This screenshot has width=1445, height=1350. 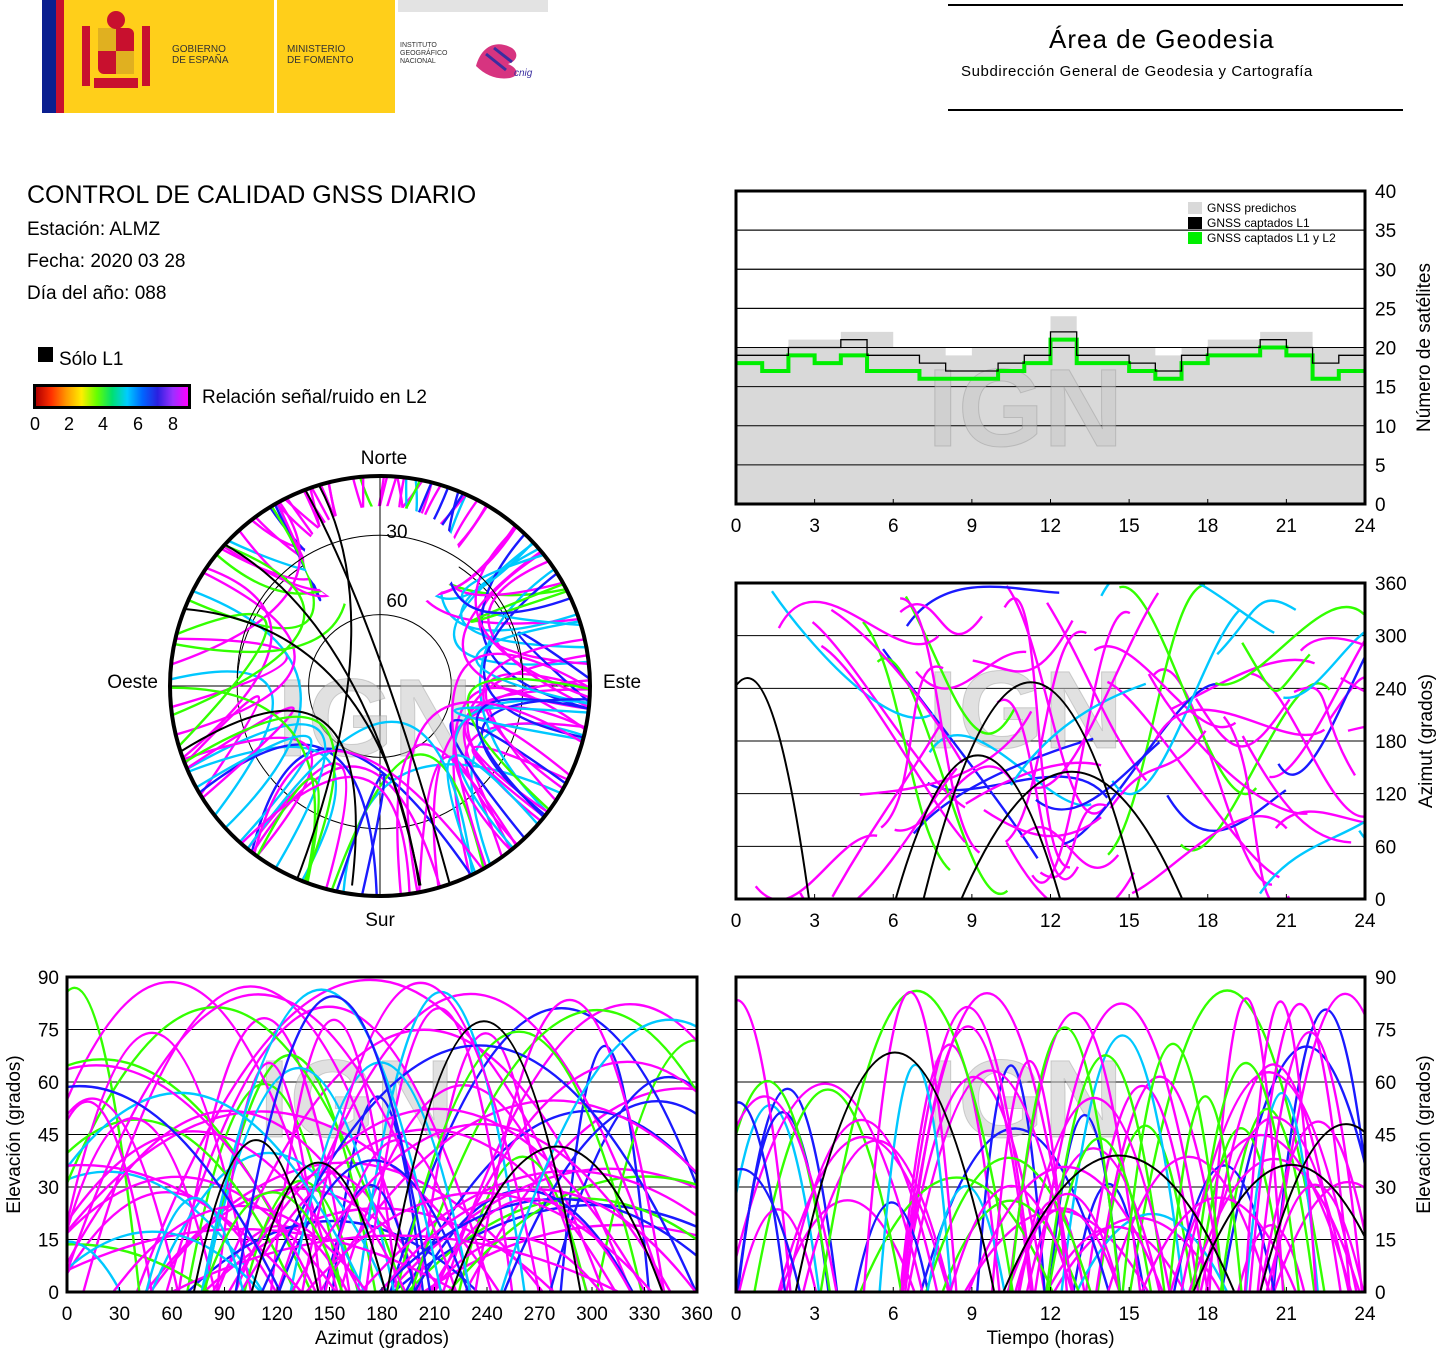 I want to click on x-tick-label: 30, so click(x=119, y=1314).